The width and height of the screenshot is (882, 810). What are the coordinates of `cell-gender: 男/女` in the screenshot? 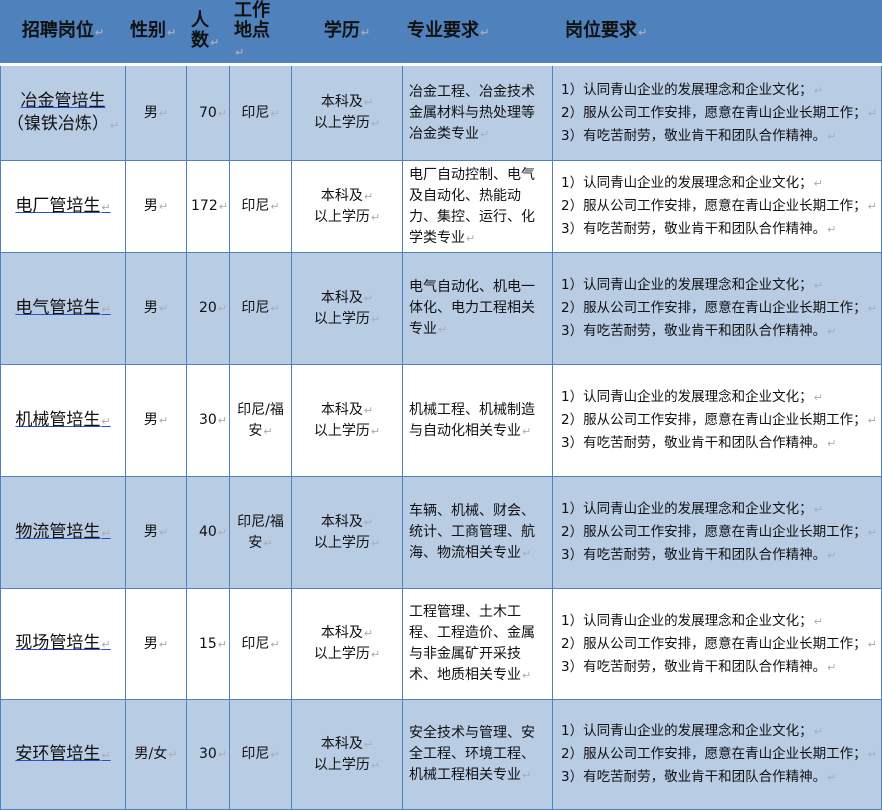 It's located at (156, 754).